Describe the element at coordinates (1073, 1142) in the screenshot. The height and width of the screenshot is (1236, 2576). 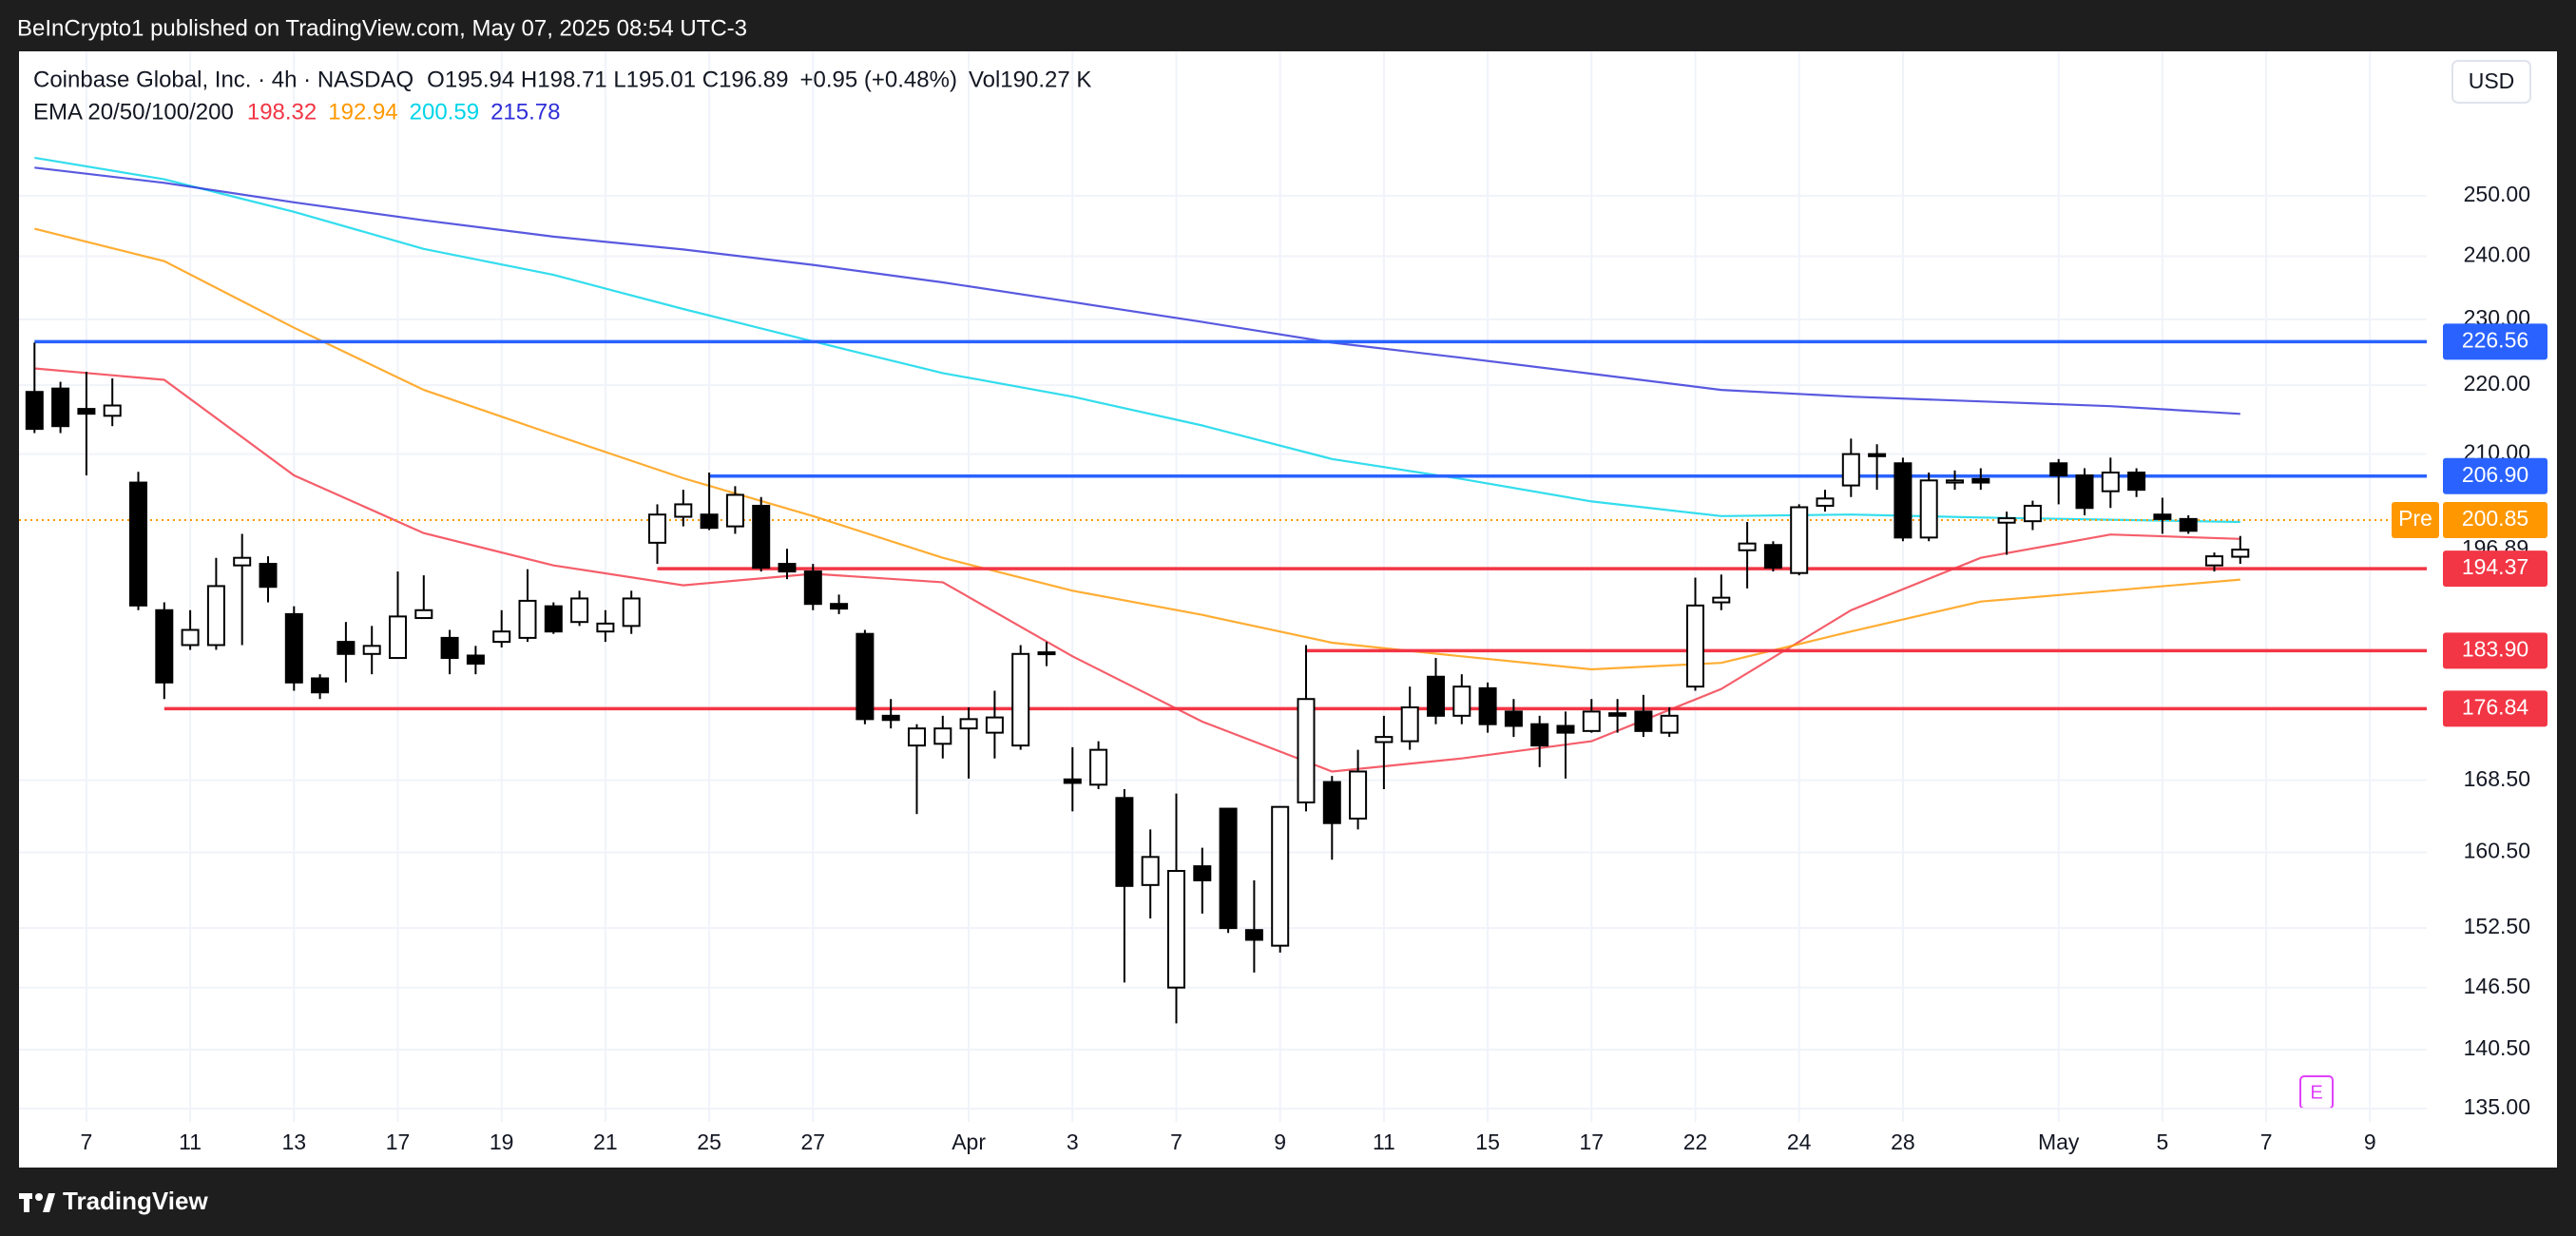
I see `x-tick-label: 3` at that location.